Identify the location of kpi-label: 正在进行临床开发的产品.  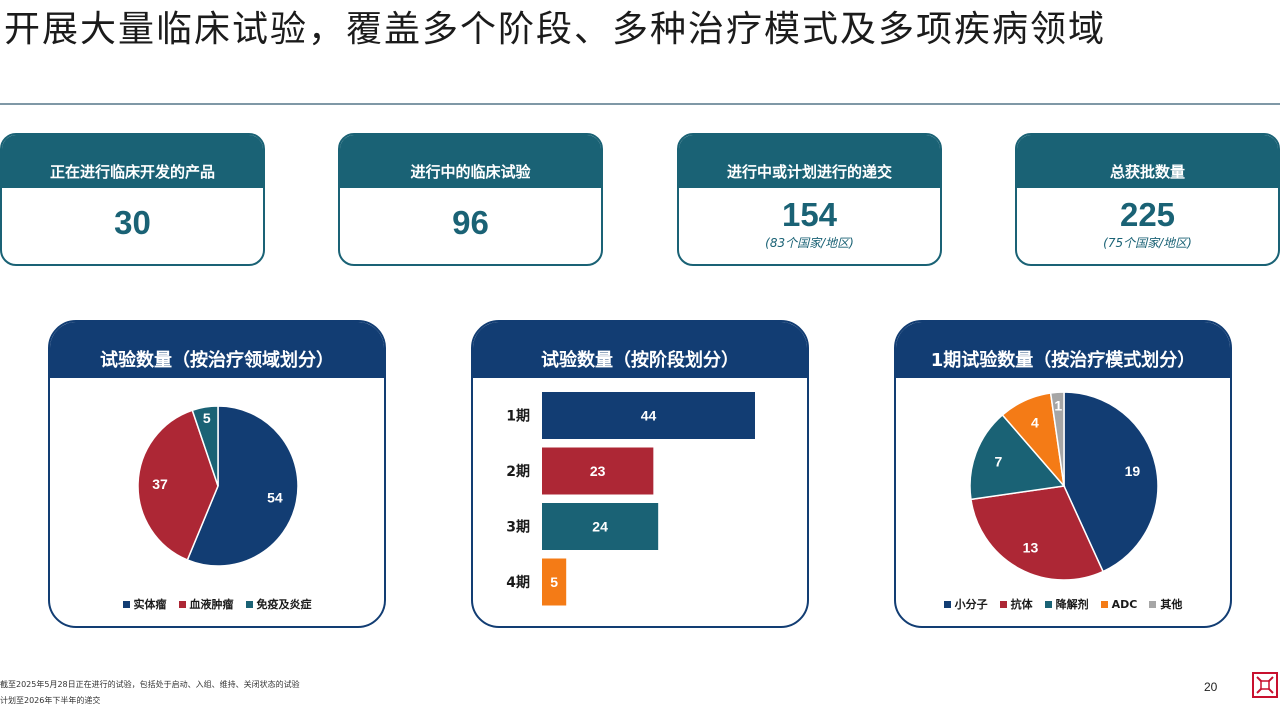
(132, 161).